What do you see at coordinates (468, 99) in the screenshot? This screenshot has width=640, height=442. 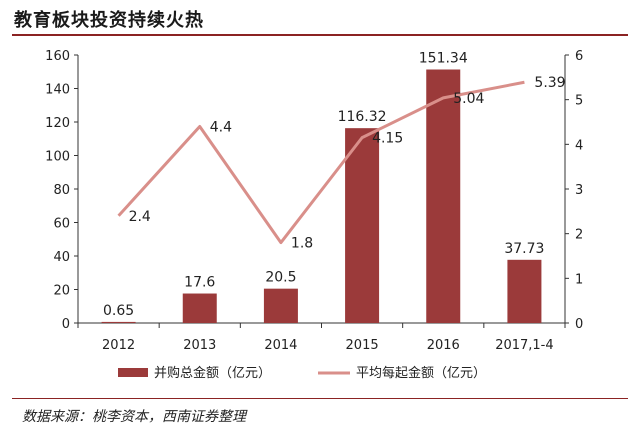 I see `line-data-label: 5.04` at bounding box center [468, 99].